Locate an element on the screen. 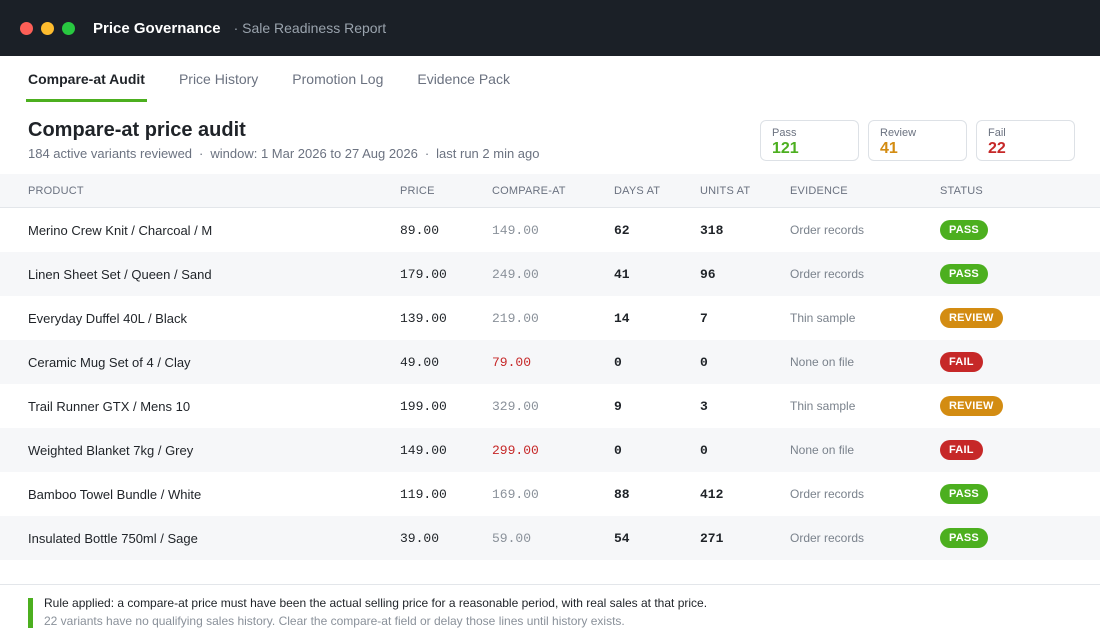 This screenshot has height=640, width=1100. page-title: Compare-at price audit is located at coordinates (137, 130).